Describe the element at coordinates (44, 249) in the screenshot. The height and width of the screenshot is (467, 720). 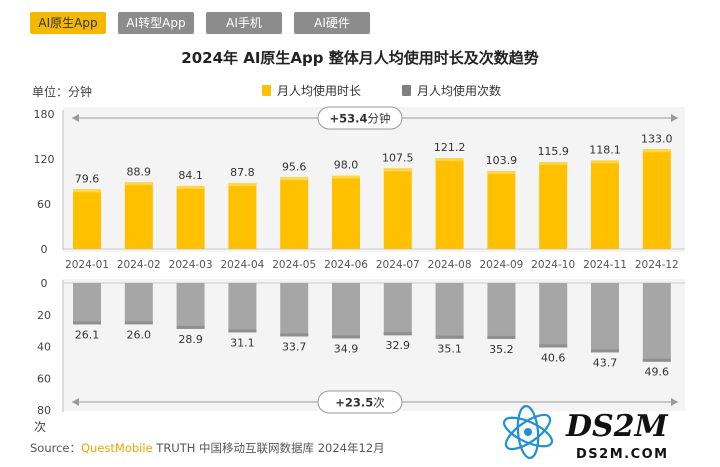
I see `y-tick-top: 0` at that location.